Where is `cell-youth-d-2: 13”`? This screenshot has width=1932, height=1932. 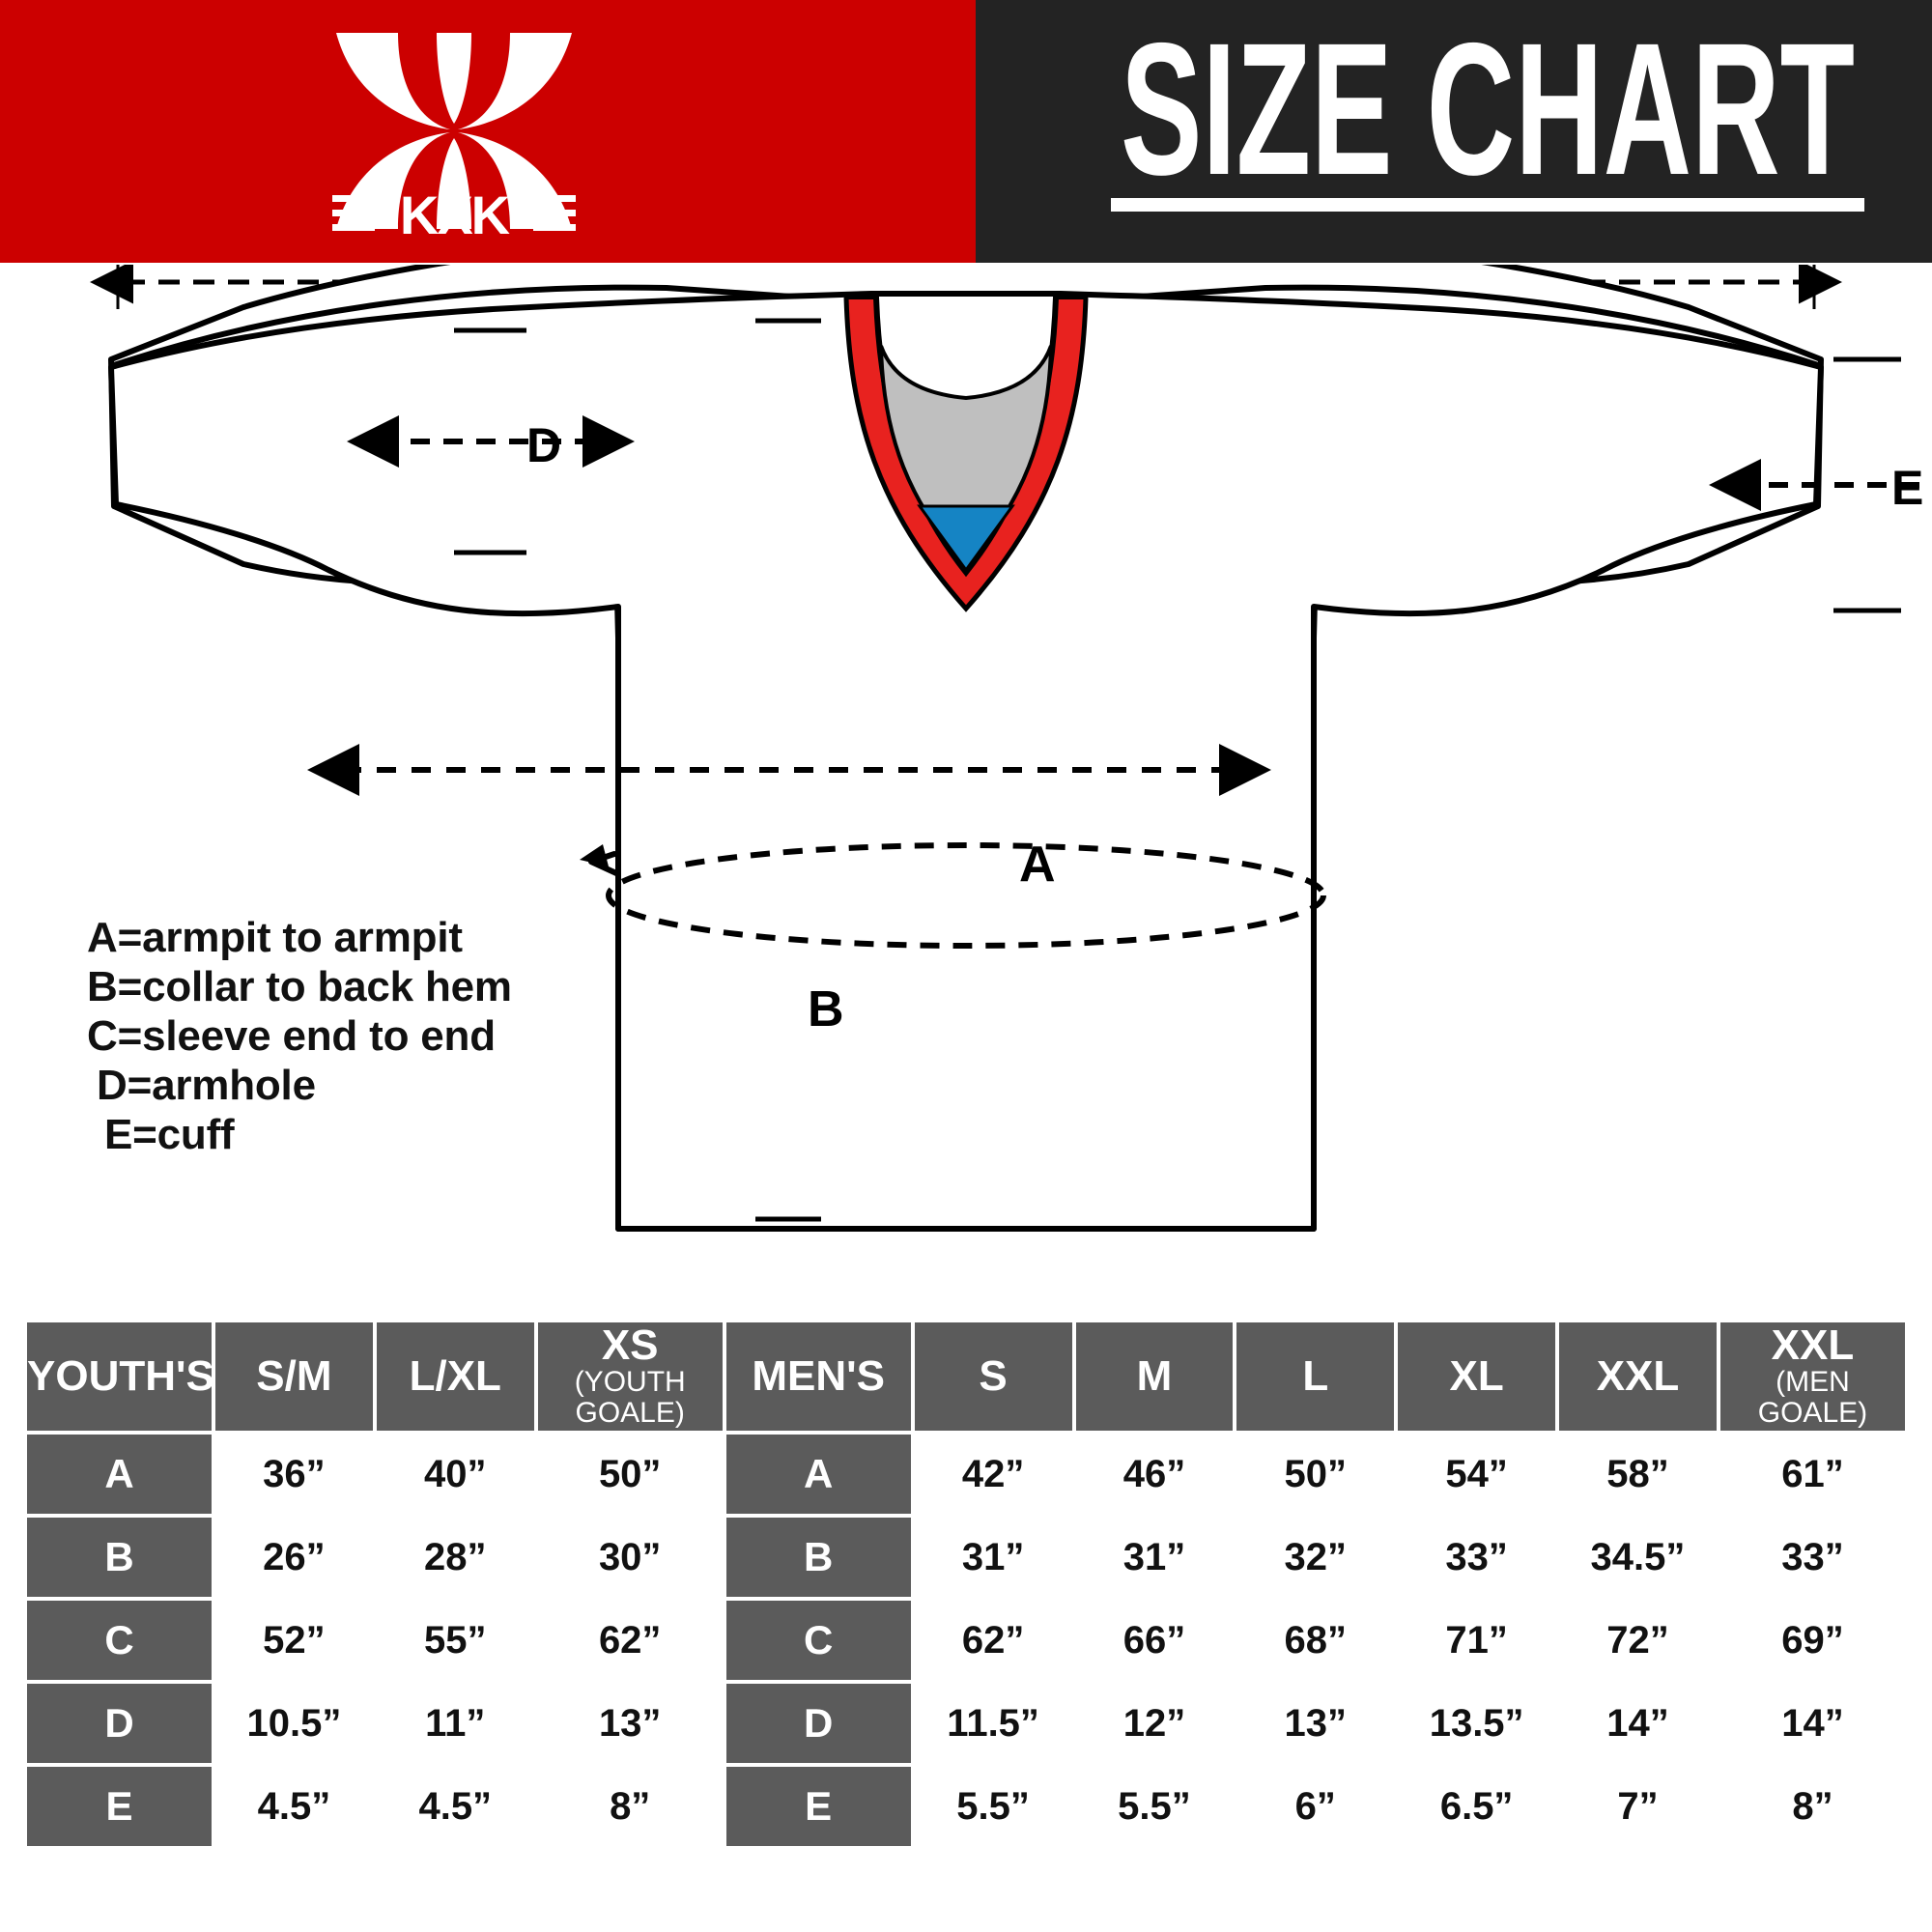
cell-youth-d-2: 13” is located at coordinates (630, 1723).